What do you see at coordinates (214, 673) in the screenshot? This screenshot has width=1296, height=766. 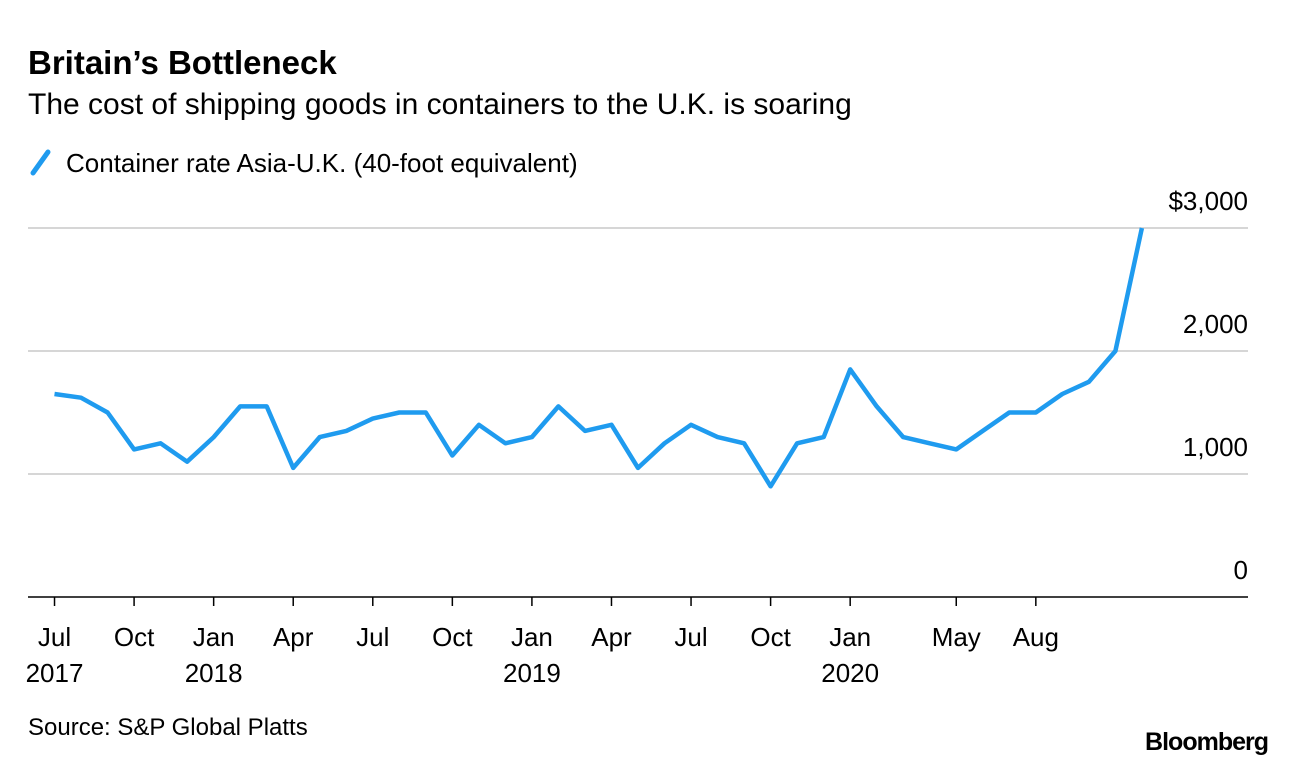 I see `x-tick-label: 2018` at bounding box center [214, 673].